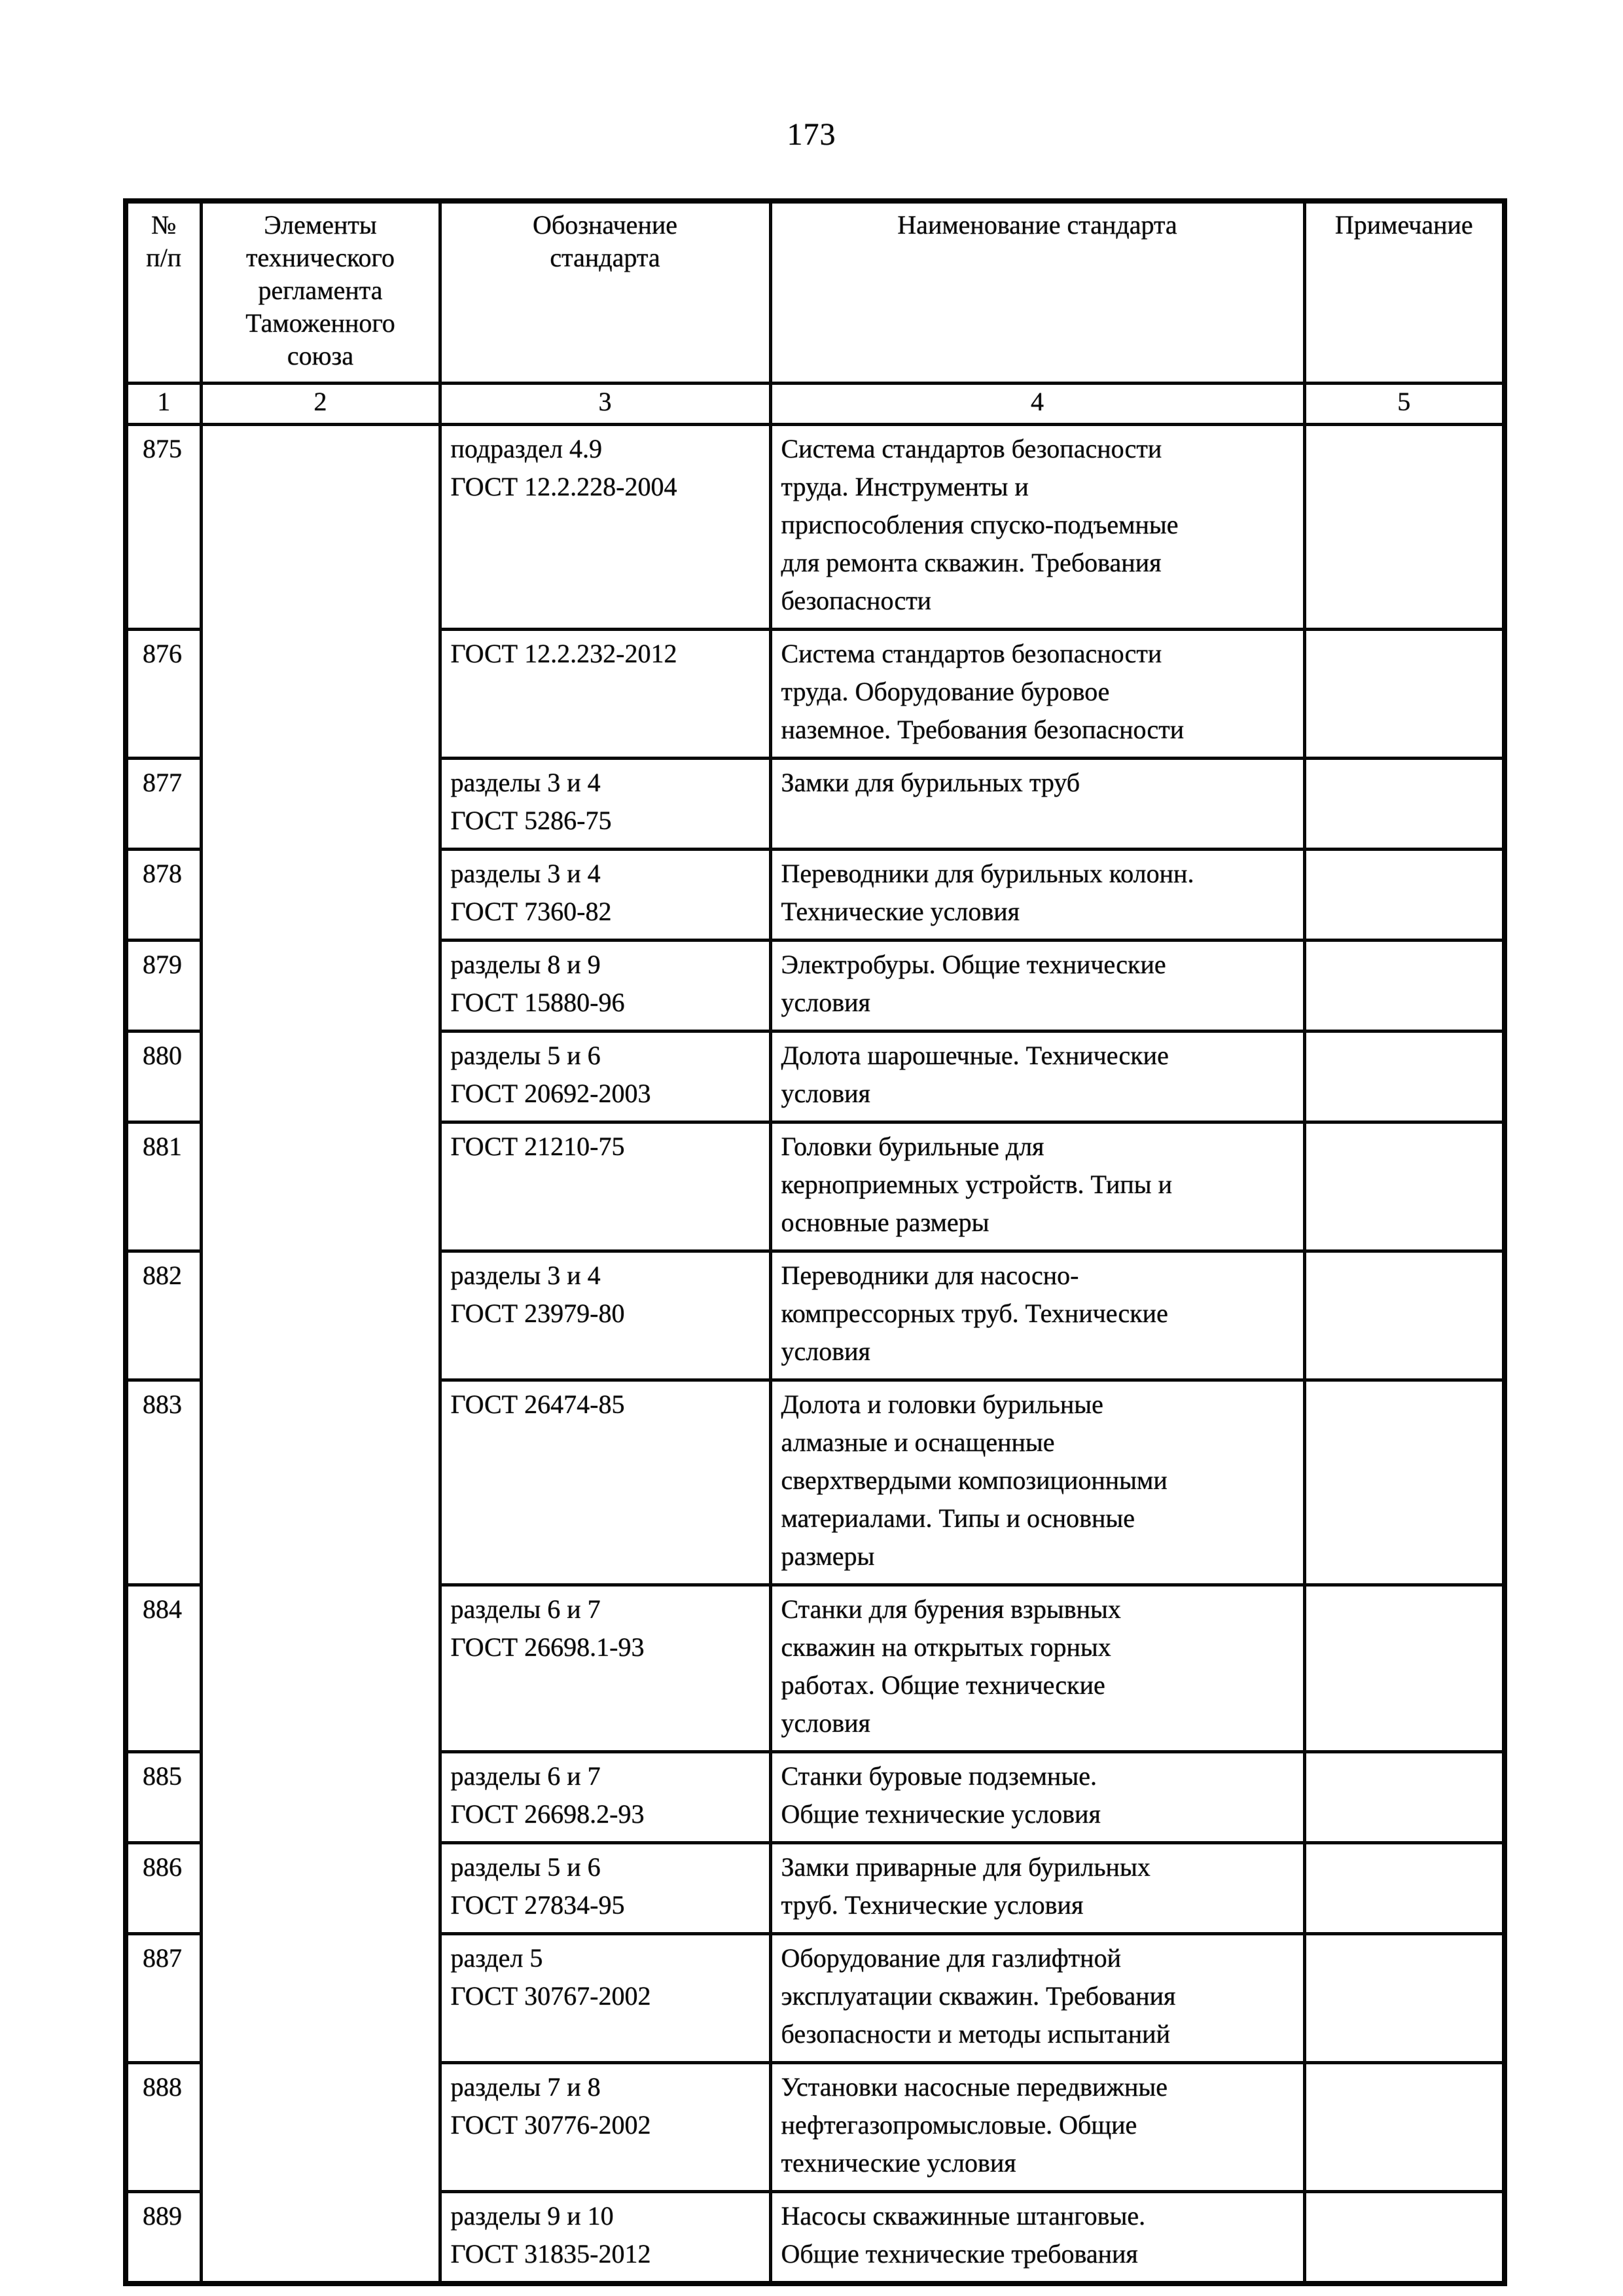 The width and height of the screenshot is (1623, 2296). Describe the element at coordinates (605, 2238) in the screenshot. I see `designation-cell: разделы 9 и 10 ГОСТ 31835-2012` at that location.